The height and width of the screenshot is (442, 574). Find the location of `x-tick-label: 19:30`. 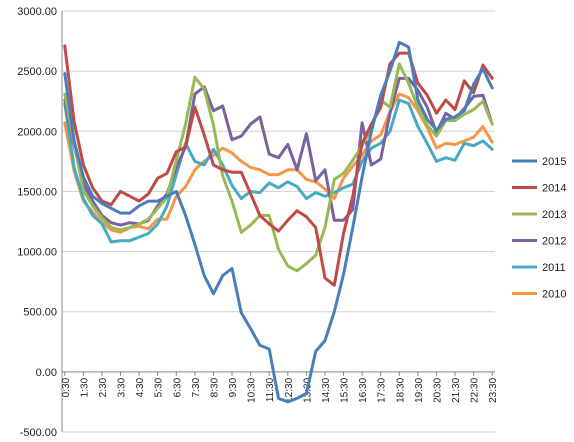

x-tick-label: 19:30 is located at coordinates (419, 389).